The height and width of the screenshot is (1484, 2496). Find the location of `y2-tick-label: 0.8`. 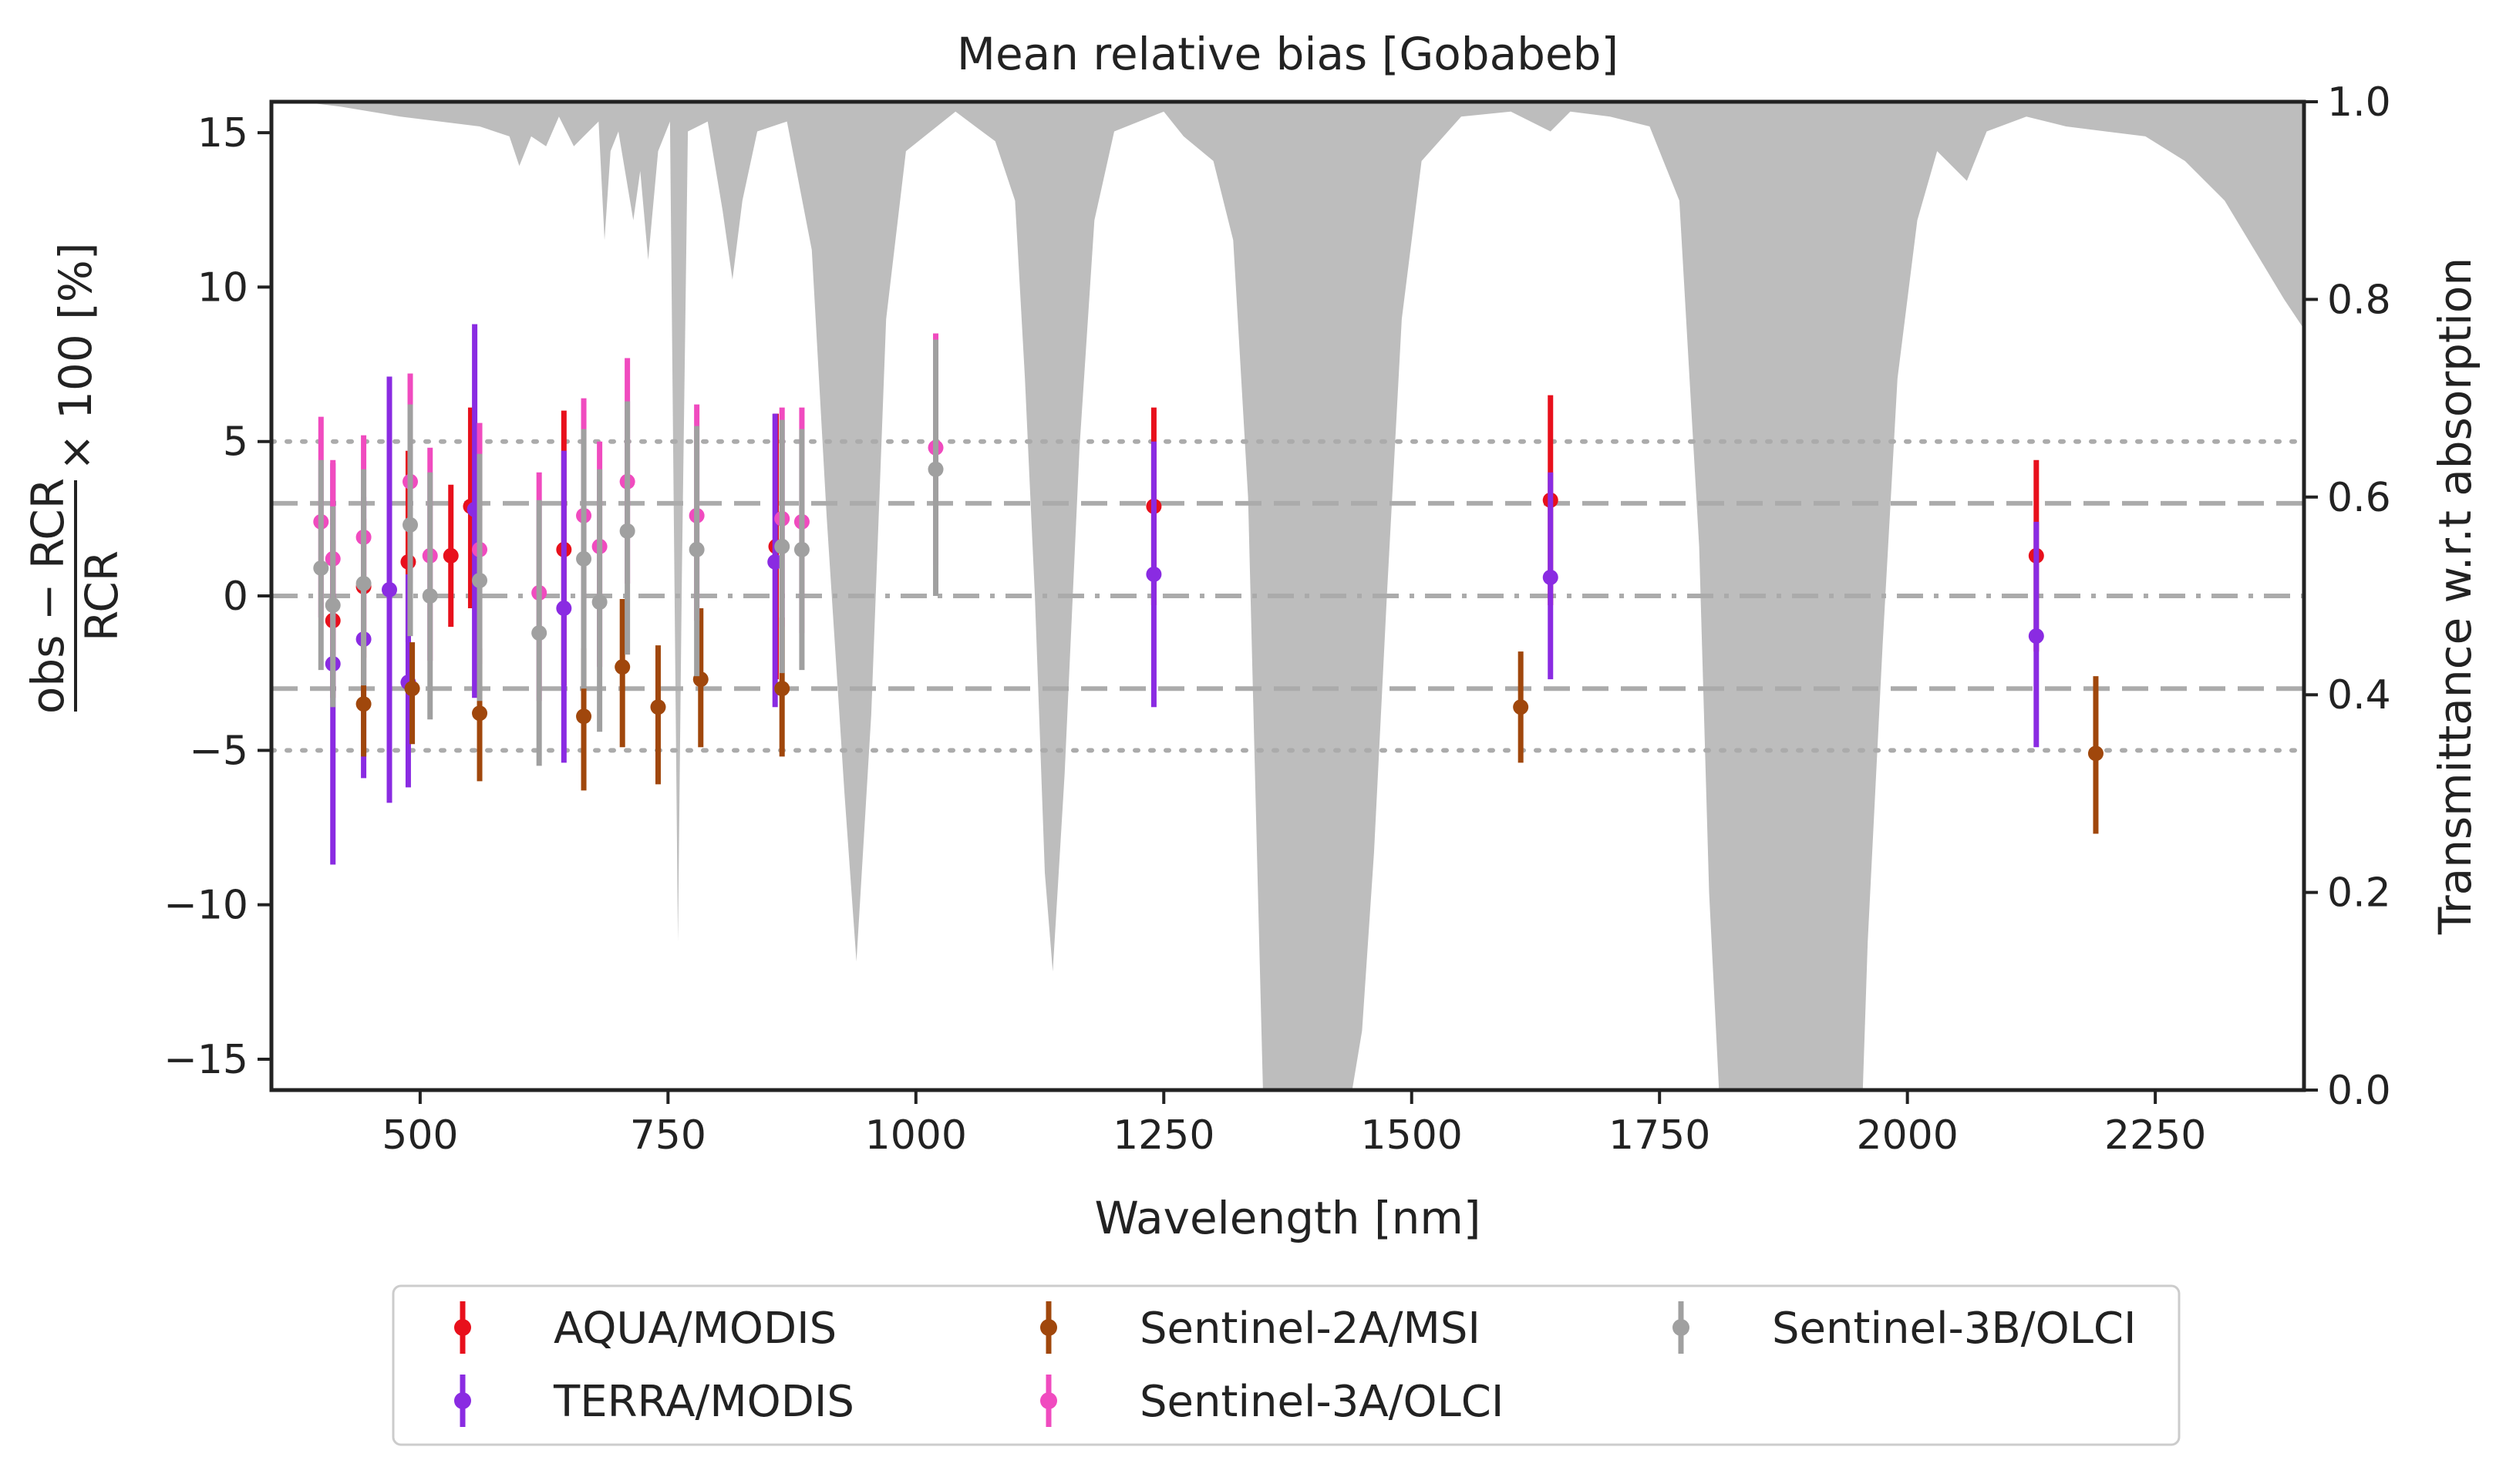

y2-tick-label: 0.8 is located at coordinates (2359, 300).